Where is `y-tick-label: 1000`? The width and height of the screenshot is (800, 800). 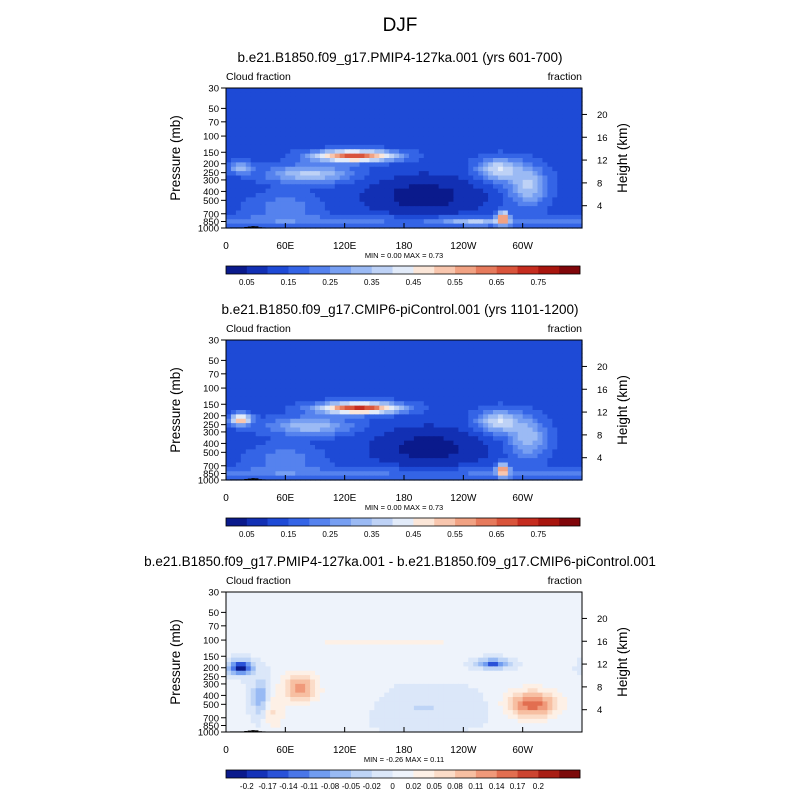 y-tick-label: 1000 is located at coordinates (208, 229).